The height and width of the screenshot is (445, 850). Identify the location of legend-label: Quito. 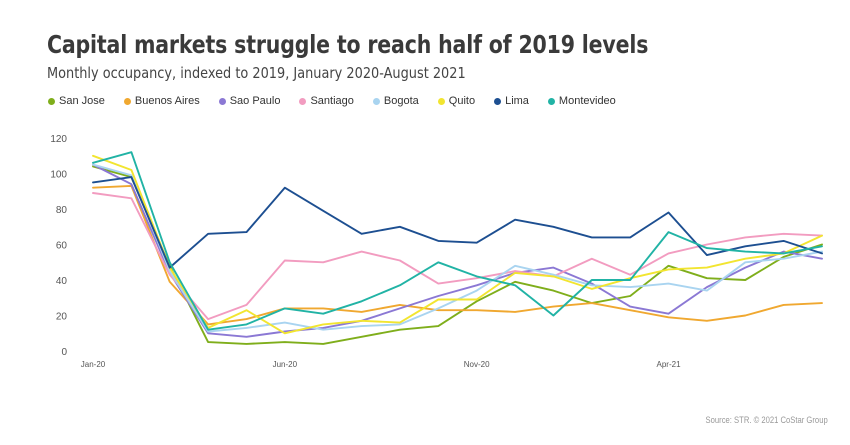
(462, 101).